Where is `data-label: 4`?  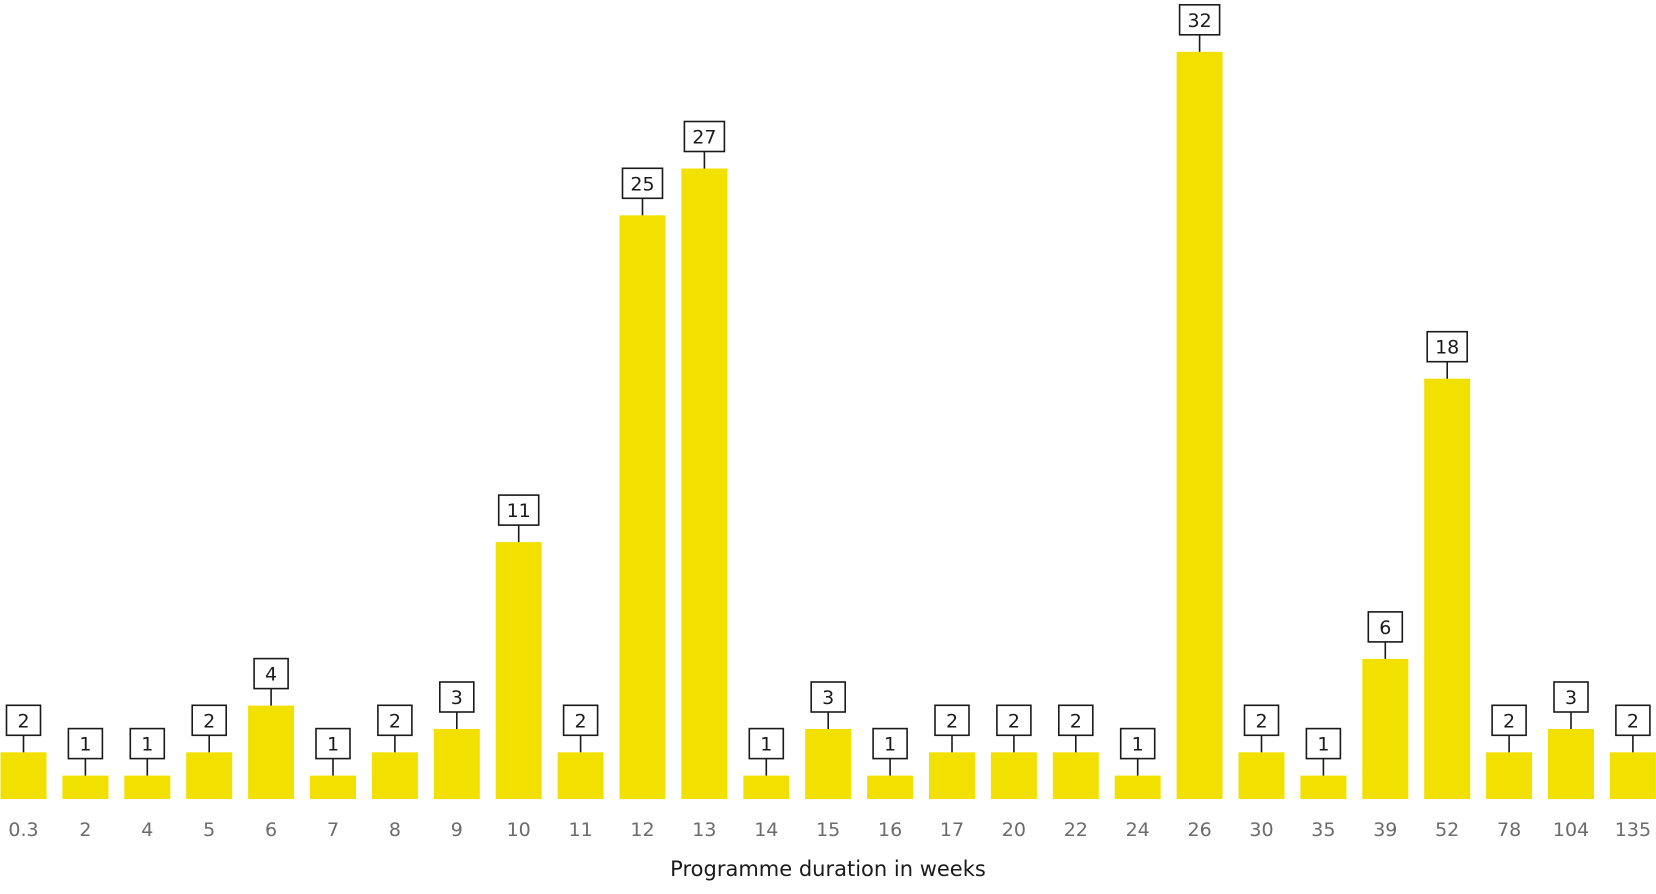 data-label: 4 is located at coordinates (271, 675).